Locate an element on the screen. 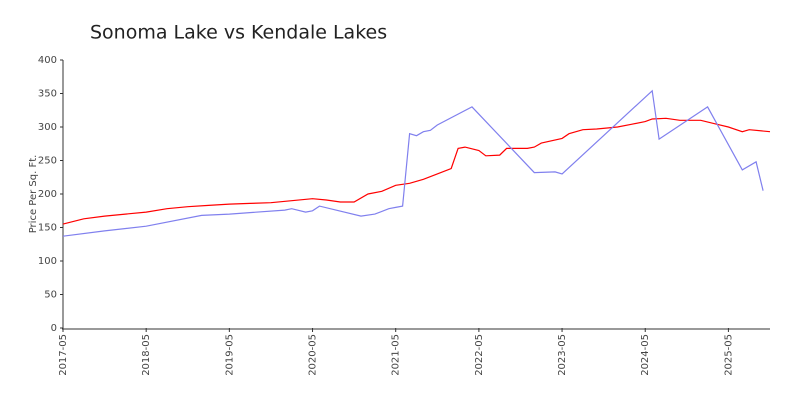  x-tick-label: 2019-05 is located at coordinates (229, 355).